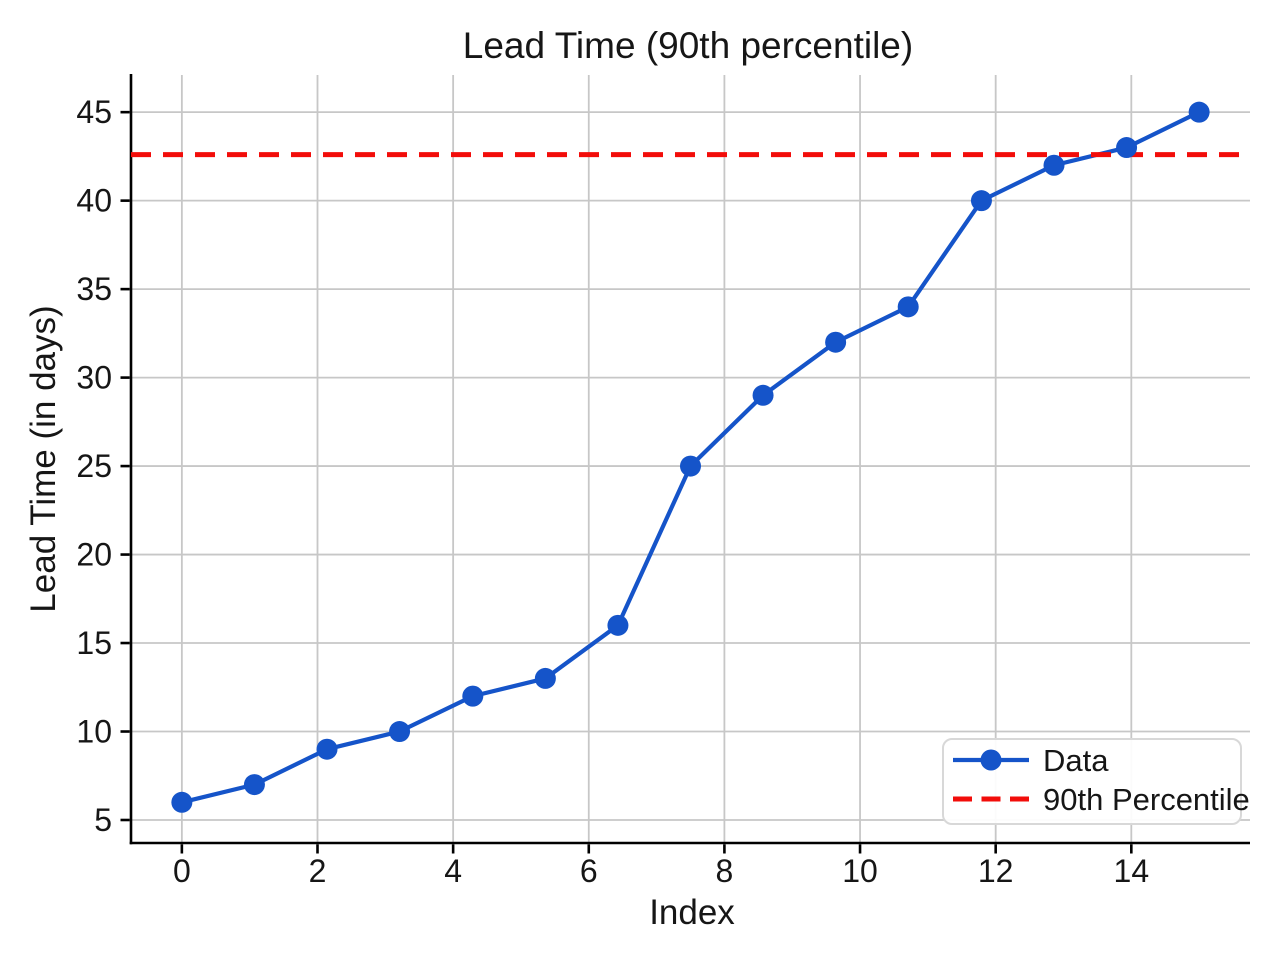  I want to click on y-tick-label: 45, so click(94, 112).